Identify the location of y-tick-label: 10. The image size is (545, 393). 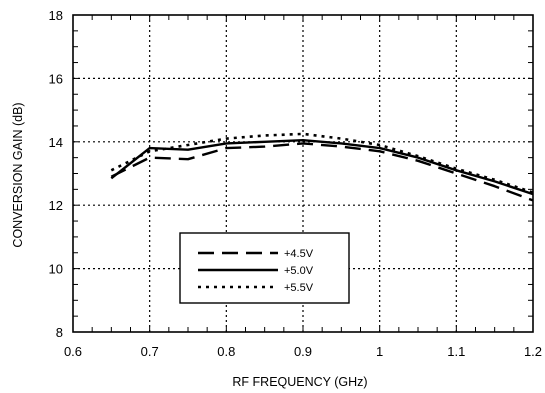
(56, 269).